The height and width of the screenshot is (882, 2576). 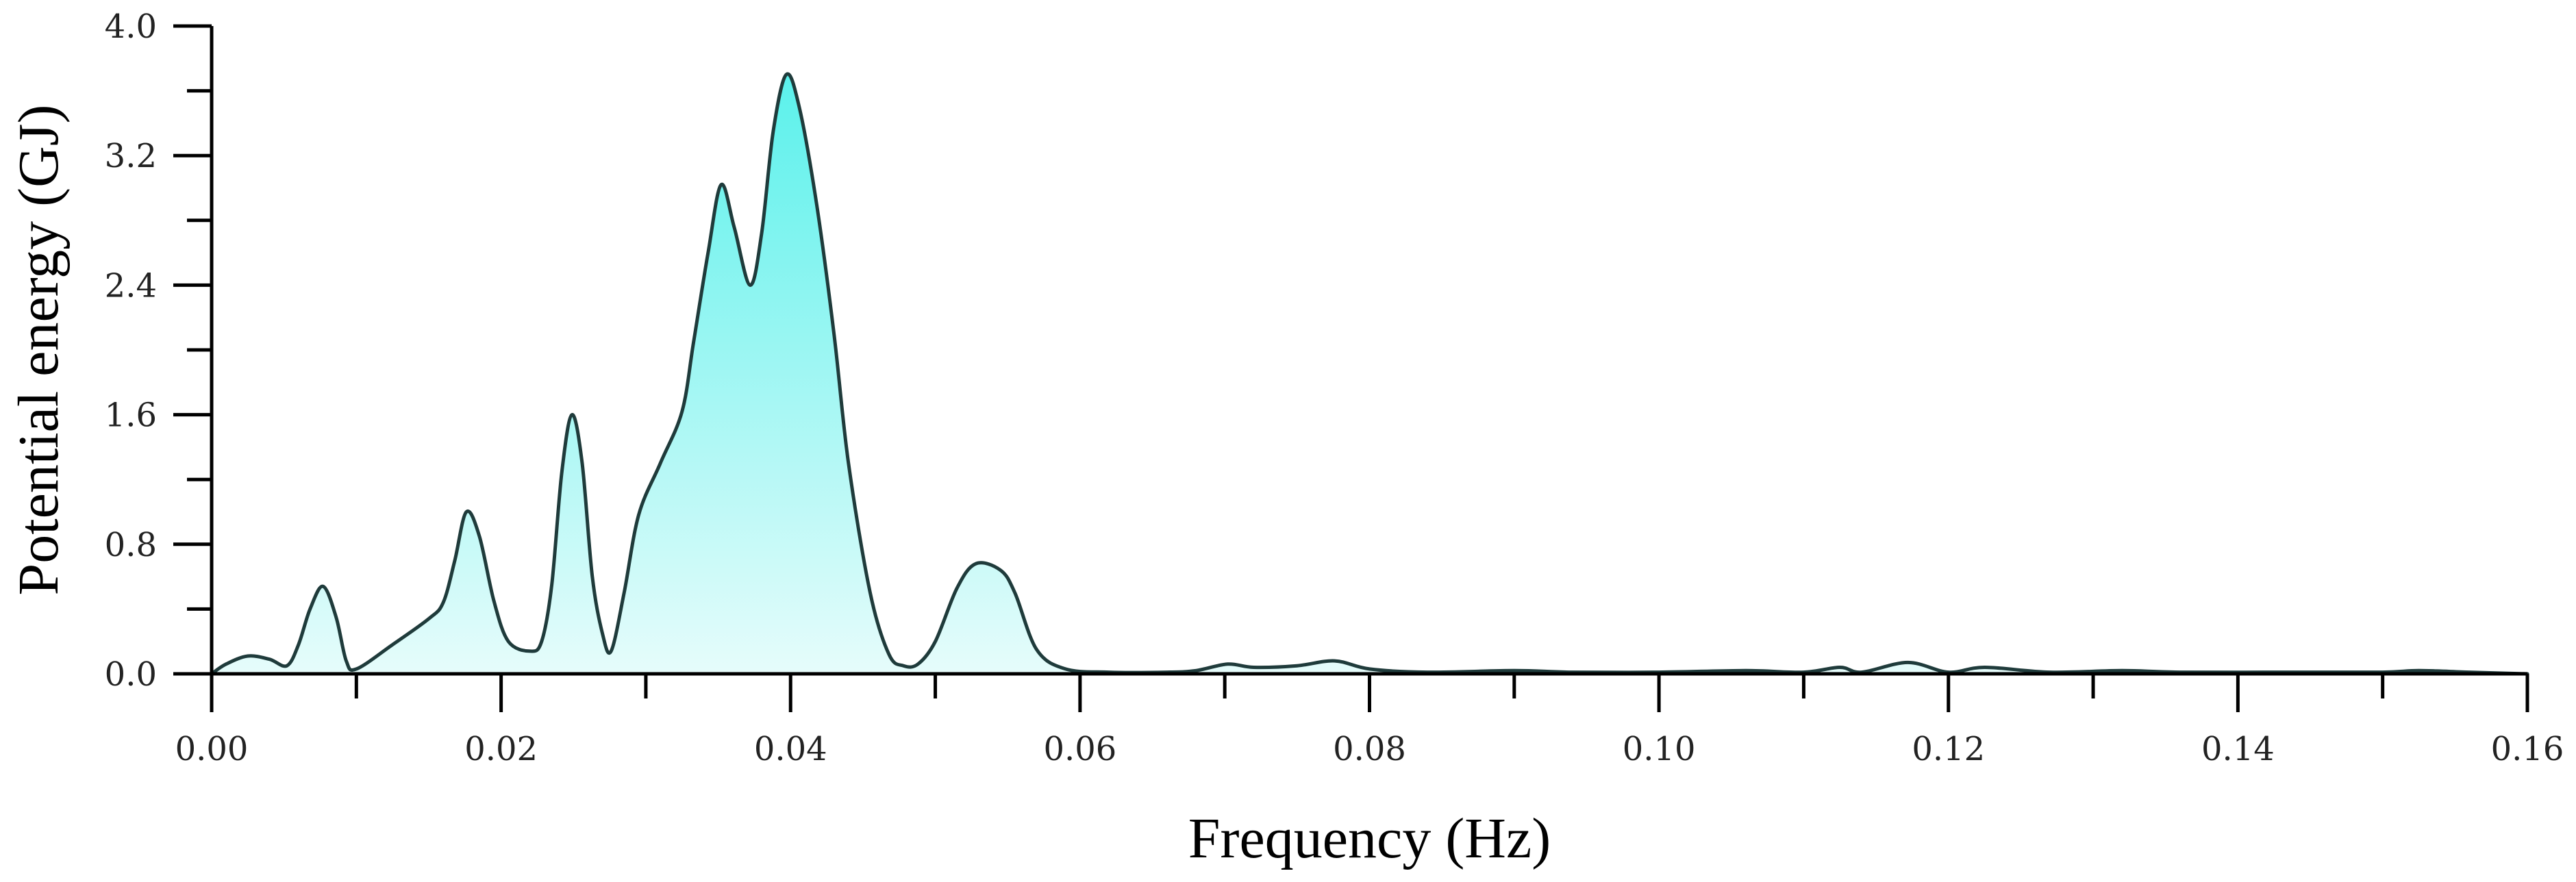 I want to click on x-tick-label: 0.00, so click(x=212, y=749).